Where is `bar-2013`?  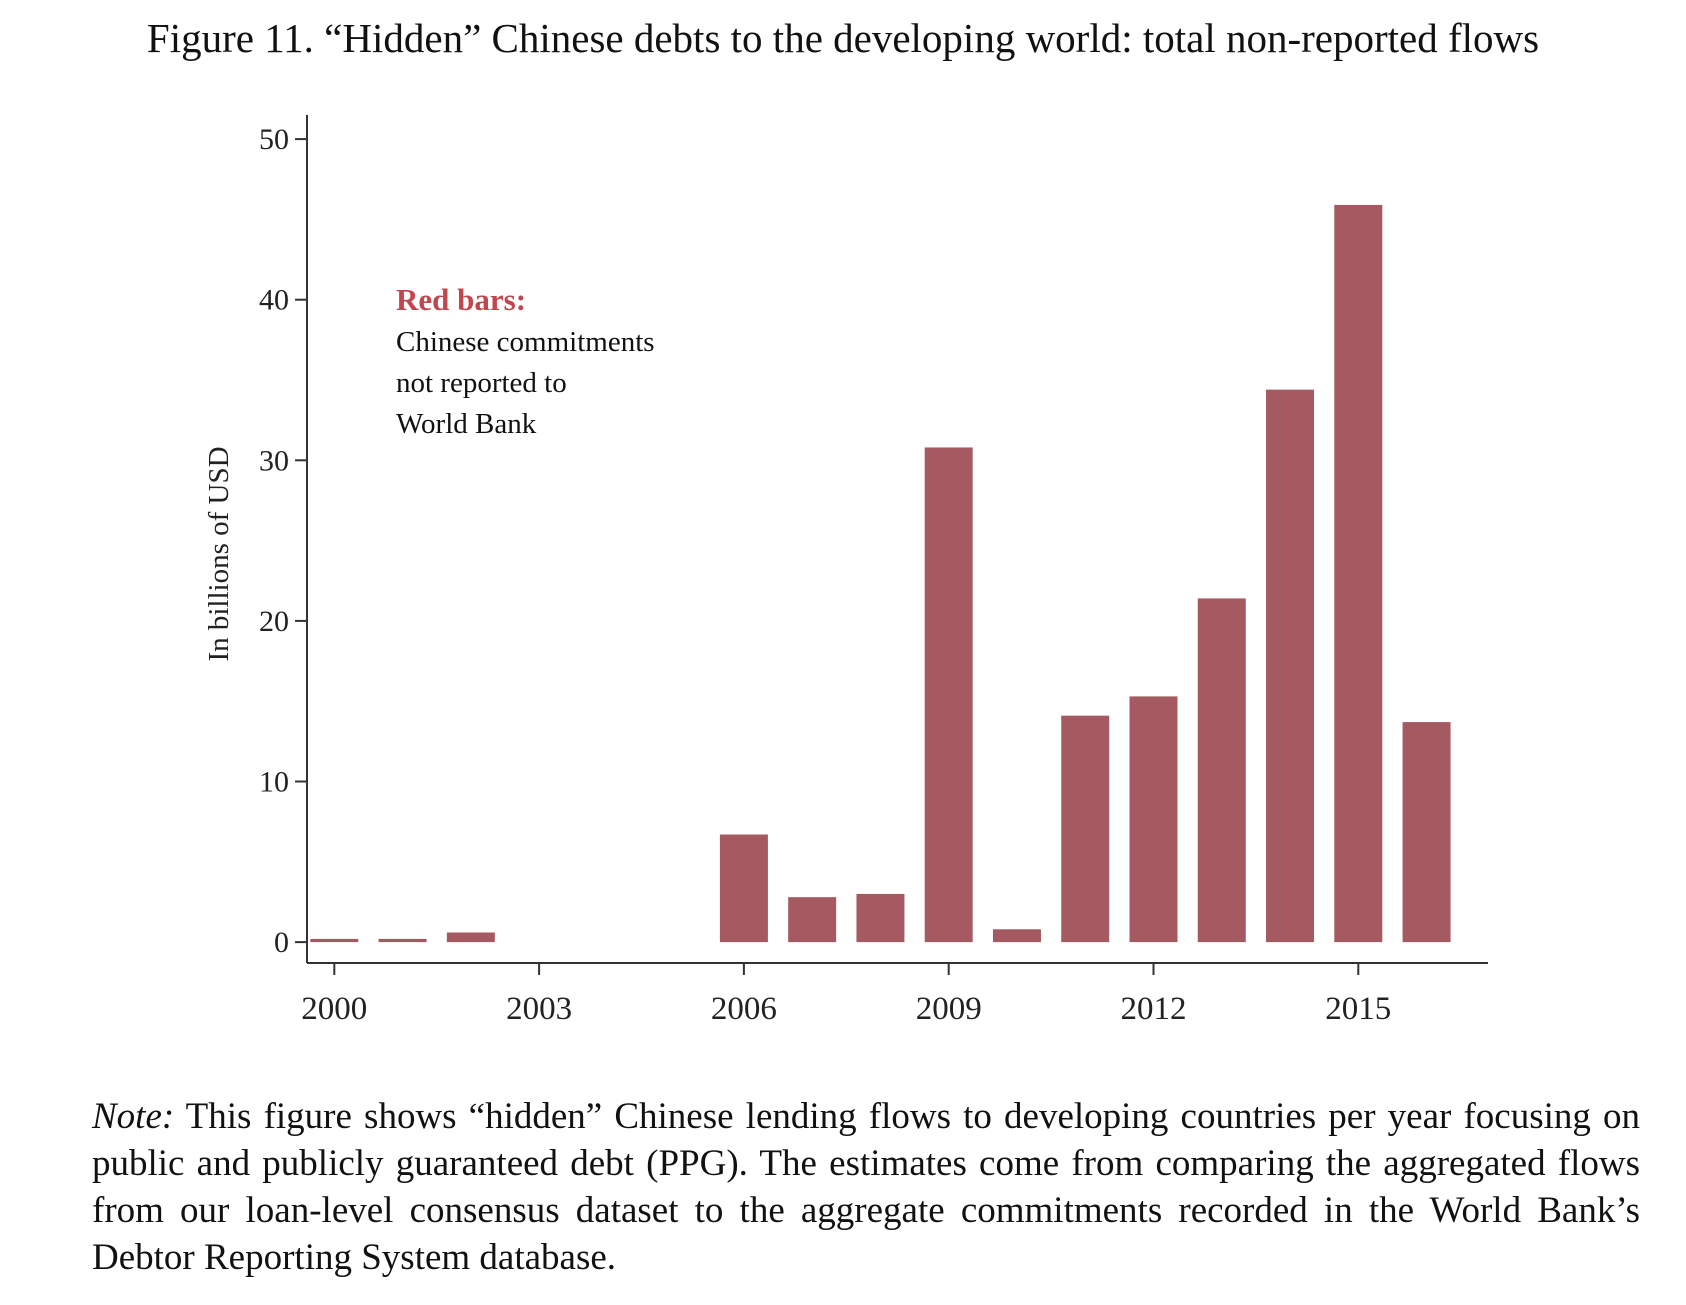 bar-2013 is located at coordinates (1221, 770).